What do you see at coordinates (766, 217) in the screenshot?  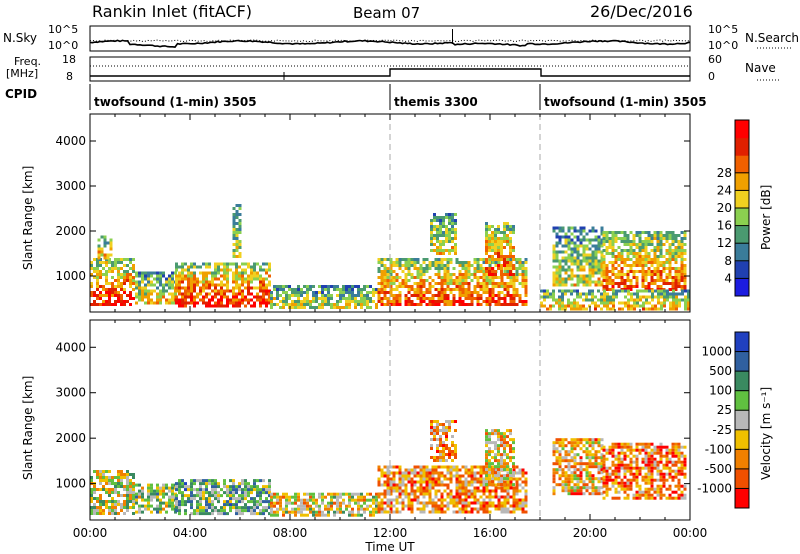 I see `power-colorbar-label: Power [dB]` at bounding box center [766, 217].